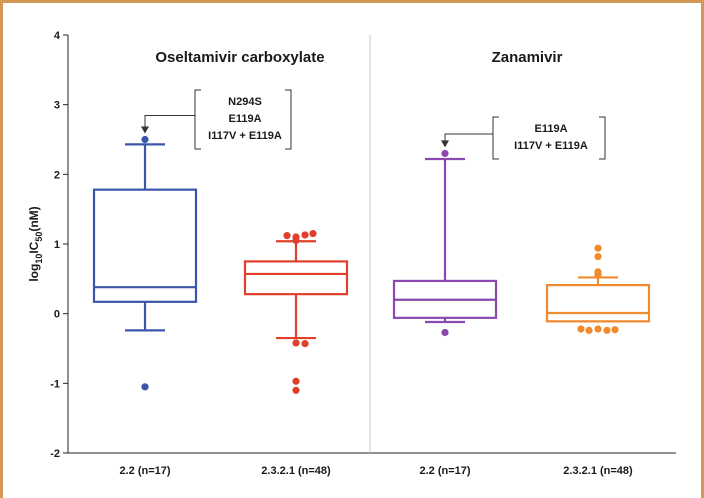  Describe the element at coordinates (527, 57) in the screenshot. I see `panel-title: Zanamivir` at that location.